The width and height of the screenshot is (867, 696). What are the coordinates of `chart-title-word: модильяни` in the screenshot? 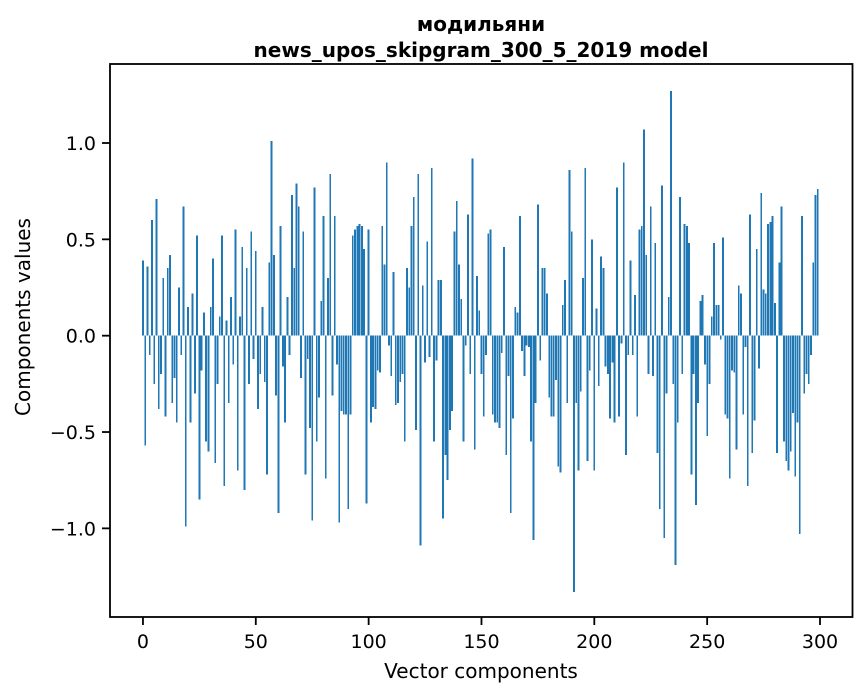 It's located at (481, 24).